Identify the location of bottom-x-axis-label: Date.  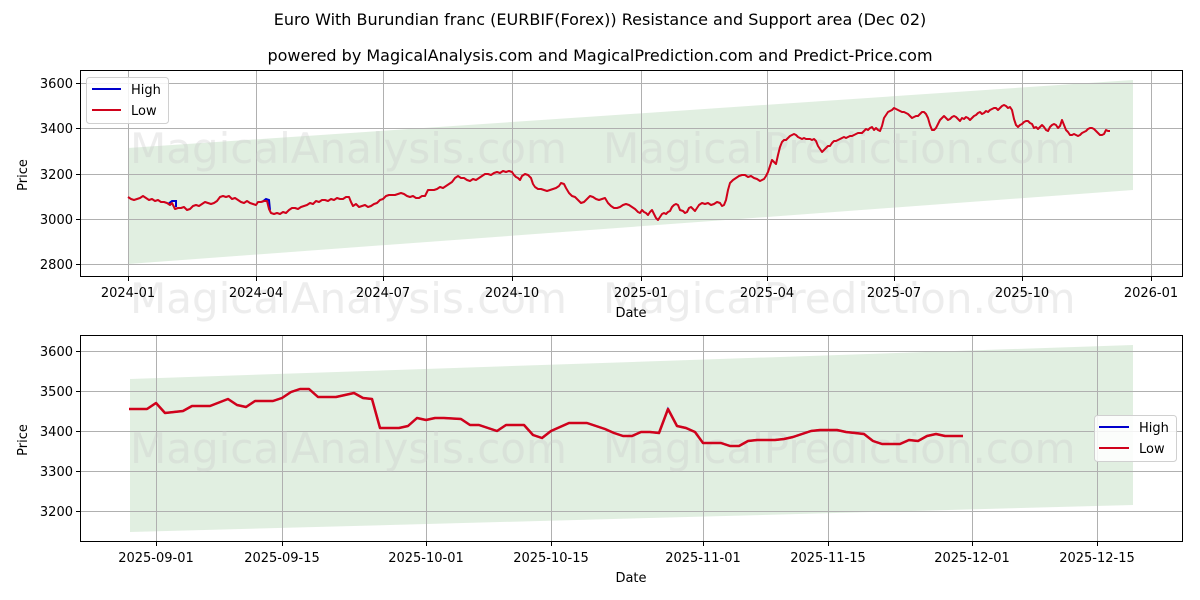
(630, 578).